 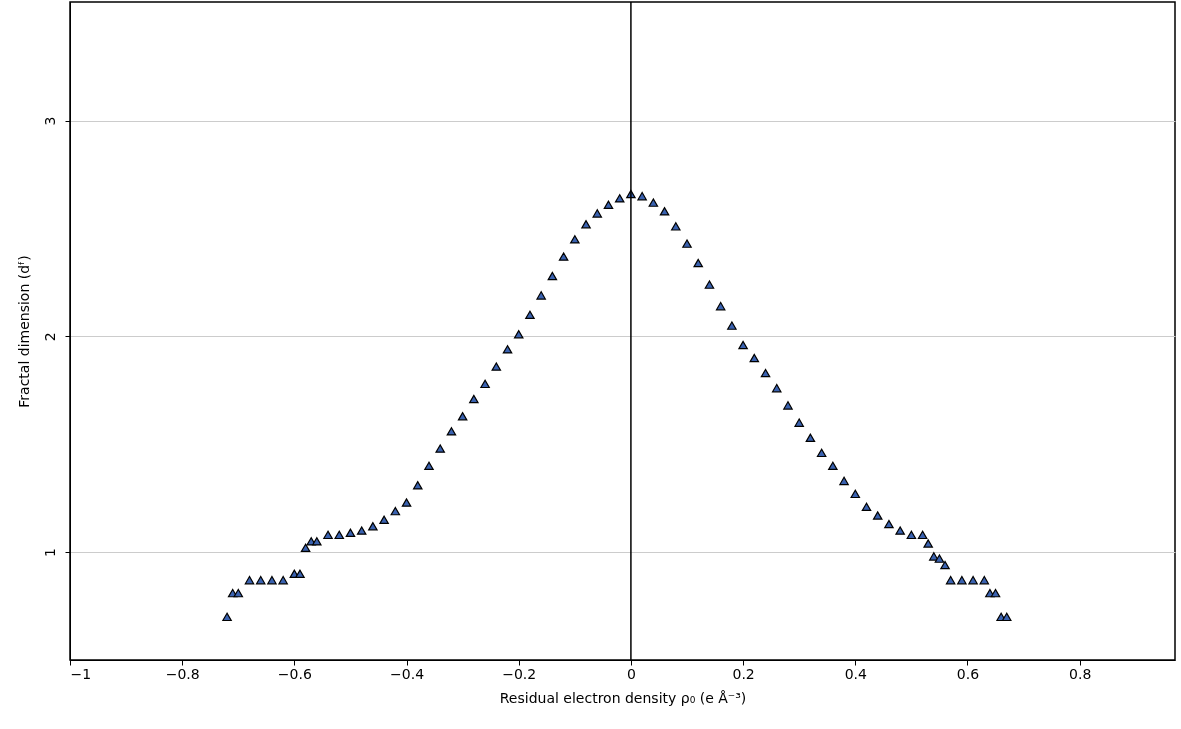 What do you see at coordinates (23, 331) in the screenshot?
I see `y-axis-title: Fractal dimension (dᶠ)` at bounding box center [23, 331].